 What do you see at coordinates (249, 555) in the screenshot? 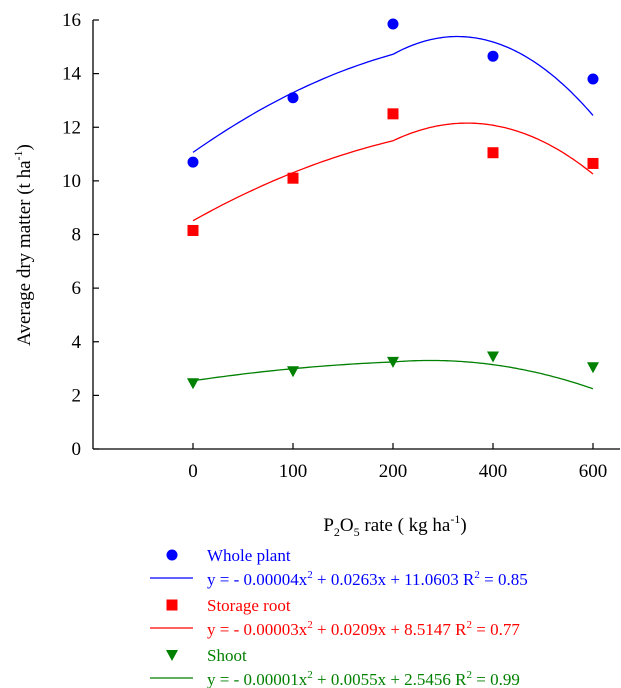
I see `legend-label: Whole plant` at bounding box center [249, 555].